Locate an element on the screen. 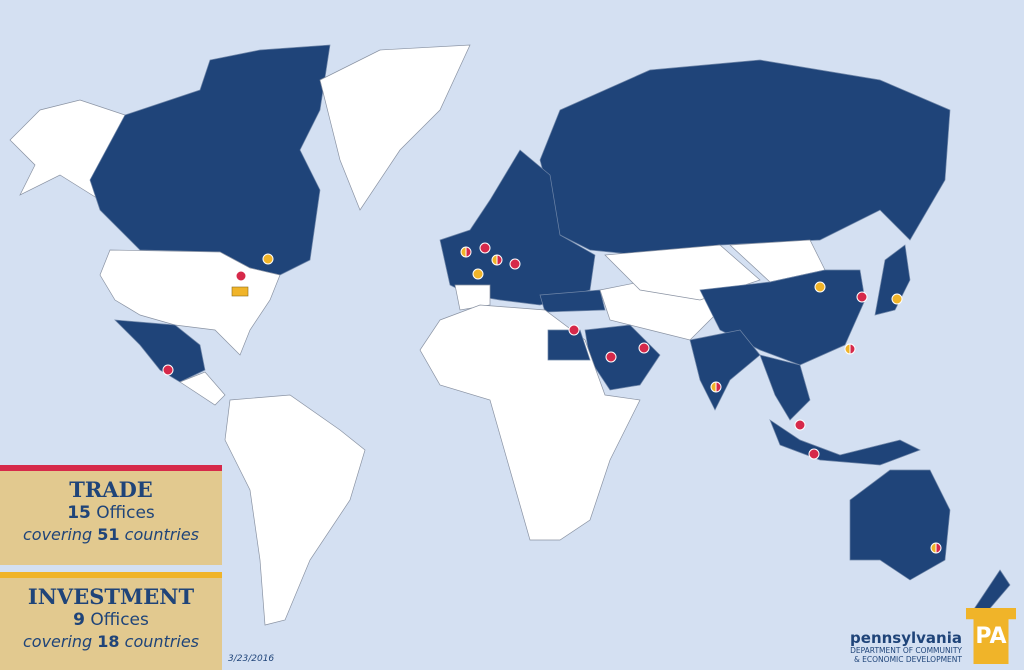 The image size is (1024, 670). keystone-icon: PA is located at coordinates (991, 636).